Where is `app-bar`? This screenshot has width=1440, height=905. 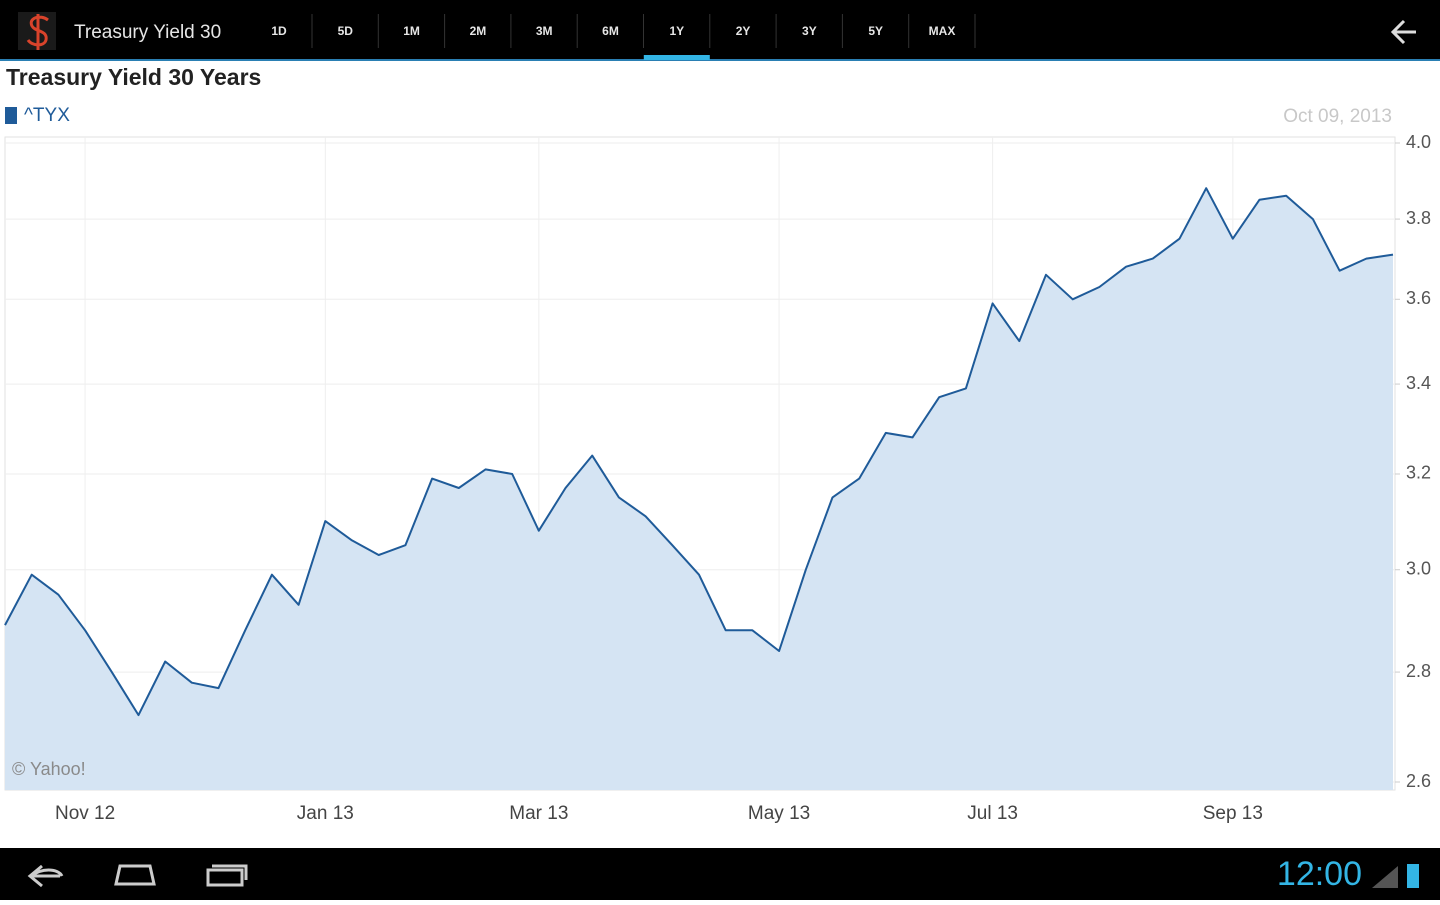
app-bar is located at coordinates (720, 30).